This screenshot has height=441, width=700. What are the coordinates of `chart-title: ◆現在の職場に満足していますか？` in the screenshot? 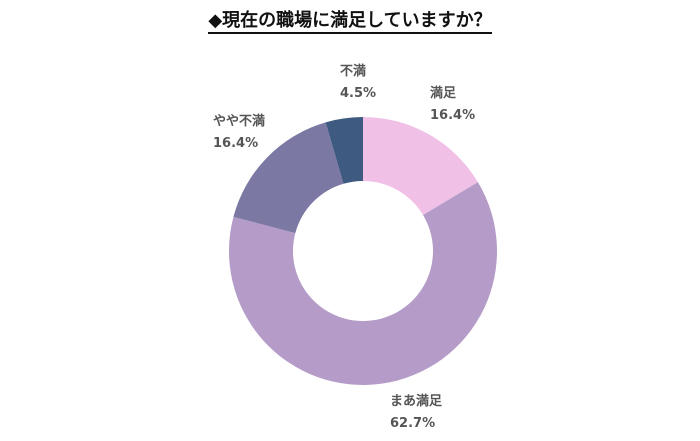 It's located at (350, 20).